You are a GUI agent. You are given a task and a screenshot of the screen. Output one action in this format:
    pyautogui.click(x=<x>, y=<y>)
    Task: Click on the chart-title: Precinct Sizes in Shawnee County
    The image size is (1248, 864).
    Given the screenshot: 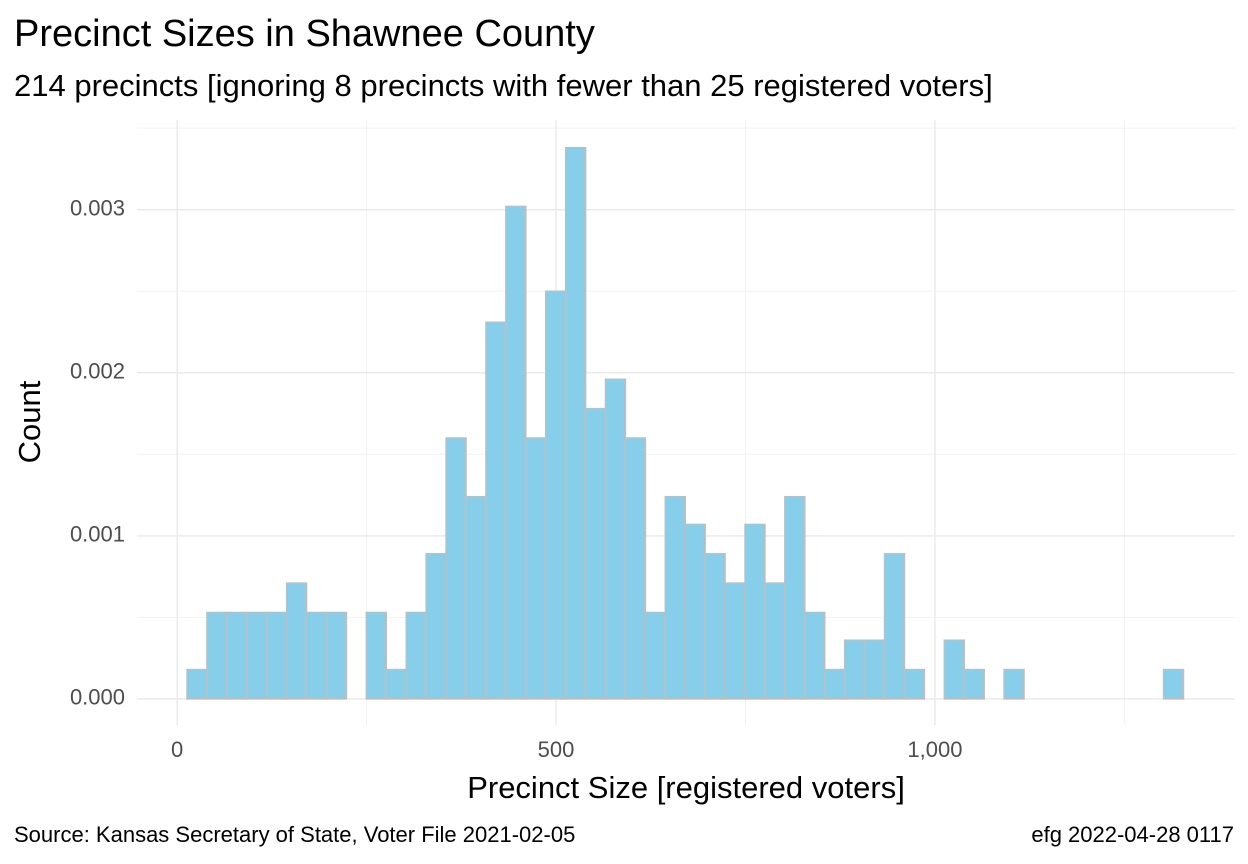 What is the action you would take?
    pyautogui.click(x=304, y=34)
    